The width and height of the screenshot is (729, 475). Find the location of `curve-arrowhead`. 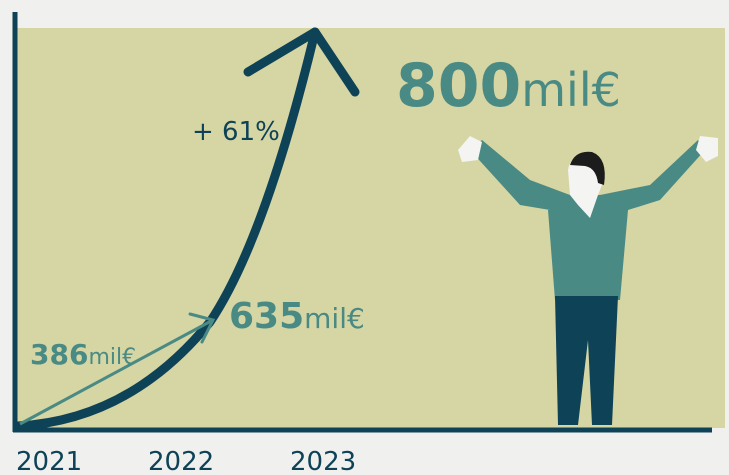

curve-arrowhead is located at coordinates (301, 62).